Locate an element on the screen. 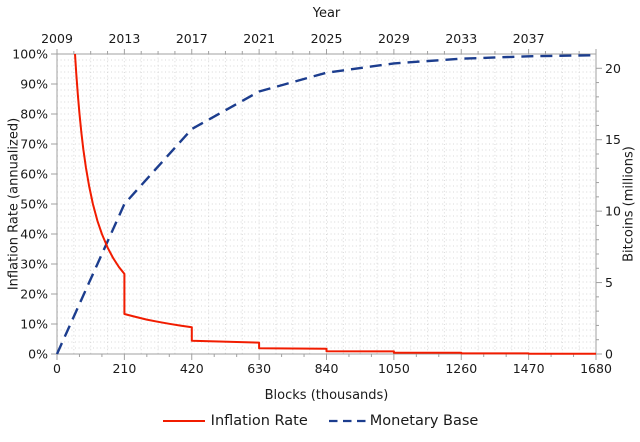  top-tick-labels: 2009 2013 2017 2021 2025 2029 2033 2037 is located at coordinates (292, 38).